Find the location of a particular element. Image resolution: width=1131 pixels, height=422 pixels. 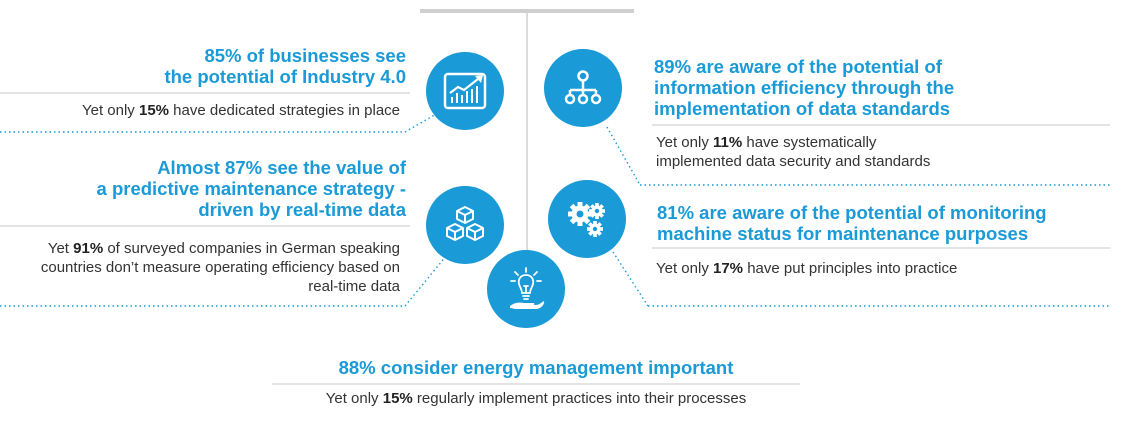

connector-industry is located at coordinates (421, 122).